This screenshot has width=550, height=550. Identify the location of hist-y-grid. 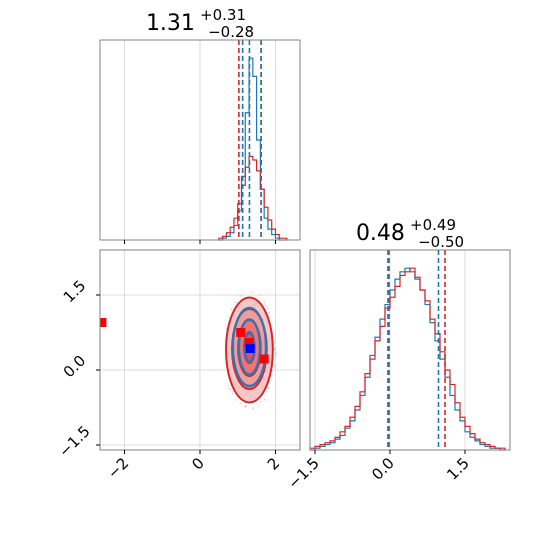
(390, 350).